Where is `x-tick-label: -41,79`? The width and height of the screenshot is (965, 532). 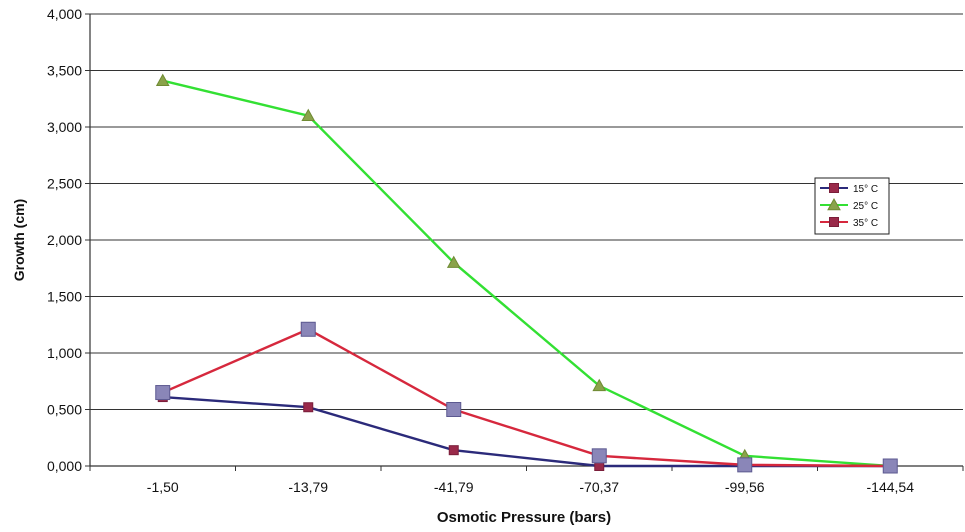
x-tick-label: -41,79 is located at coordinates (454, 487).